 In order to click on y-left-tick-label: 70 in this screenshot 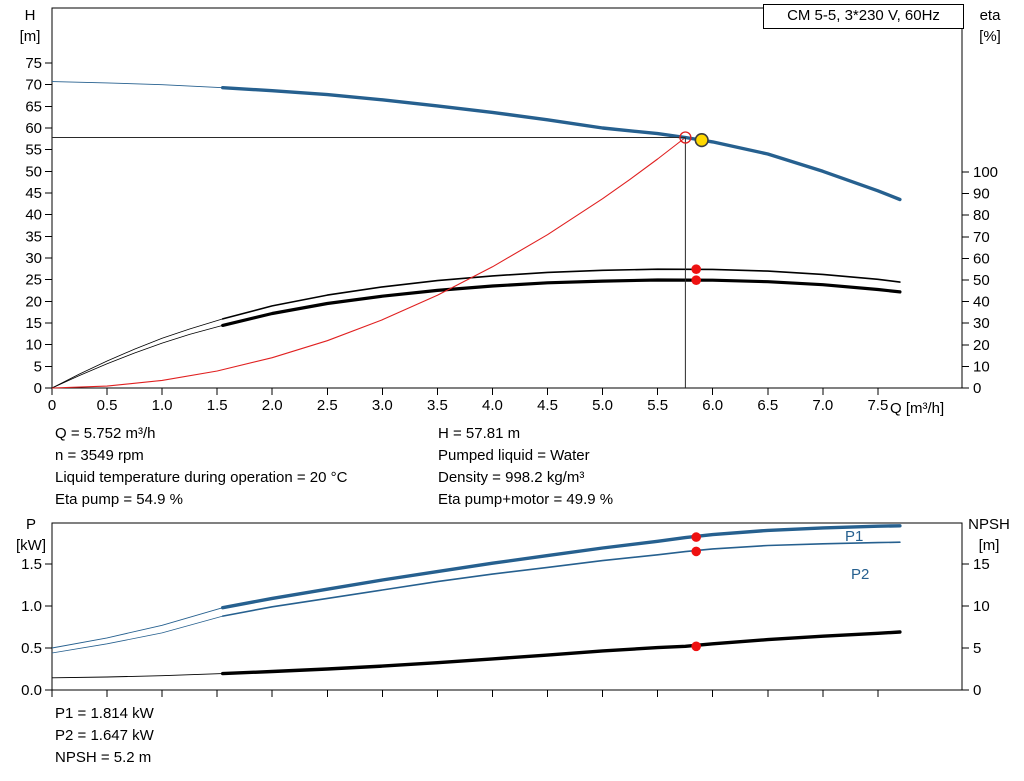, I will do `click(33, 85)`.